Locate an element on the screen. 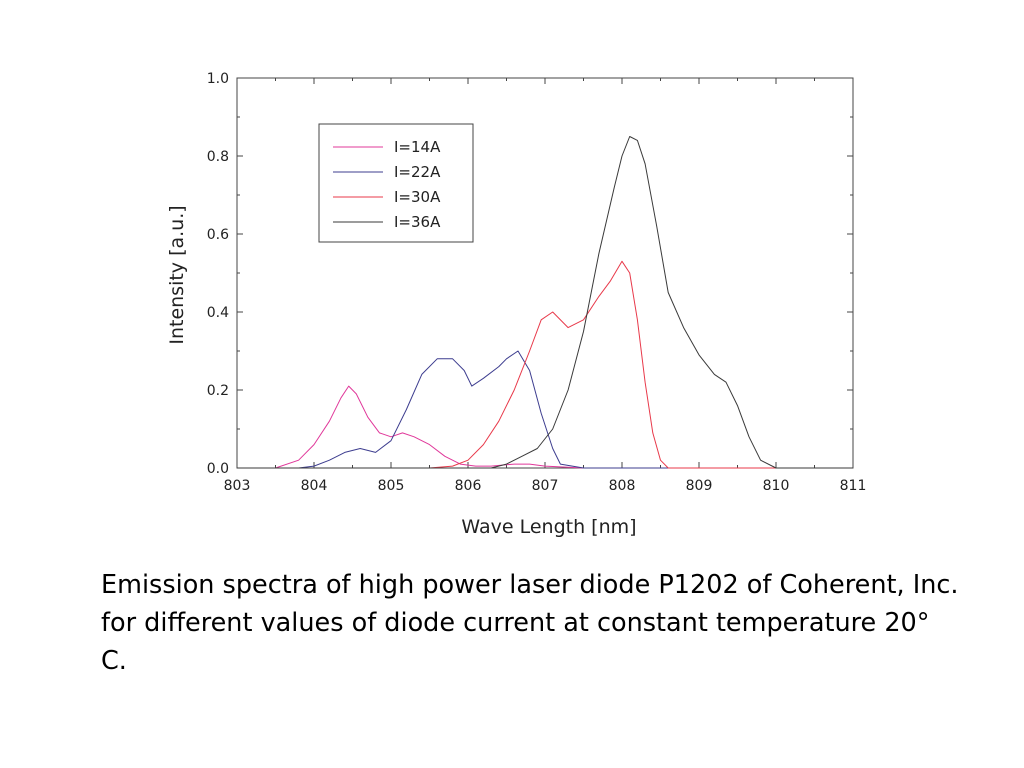  x-tick-label: 806 is located at coordinates (468, 486).